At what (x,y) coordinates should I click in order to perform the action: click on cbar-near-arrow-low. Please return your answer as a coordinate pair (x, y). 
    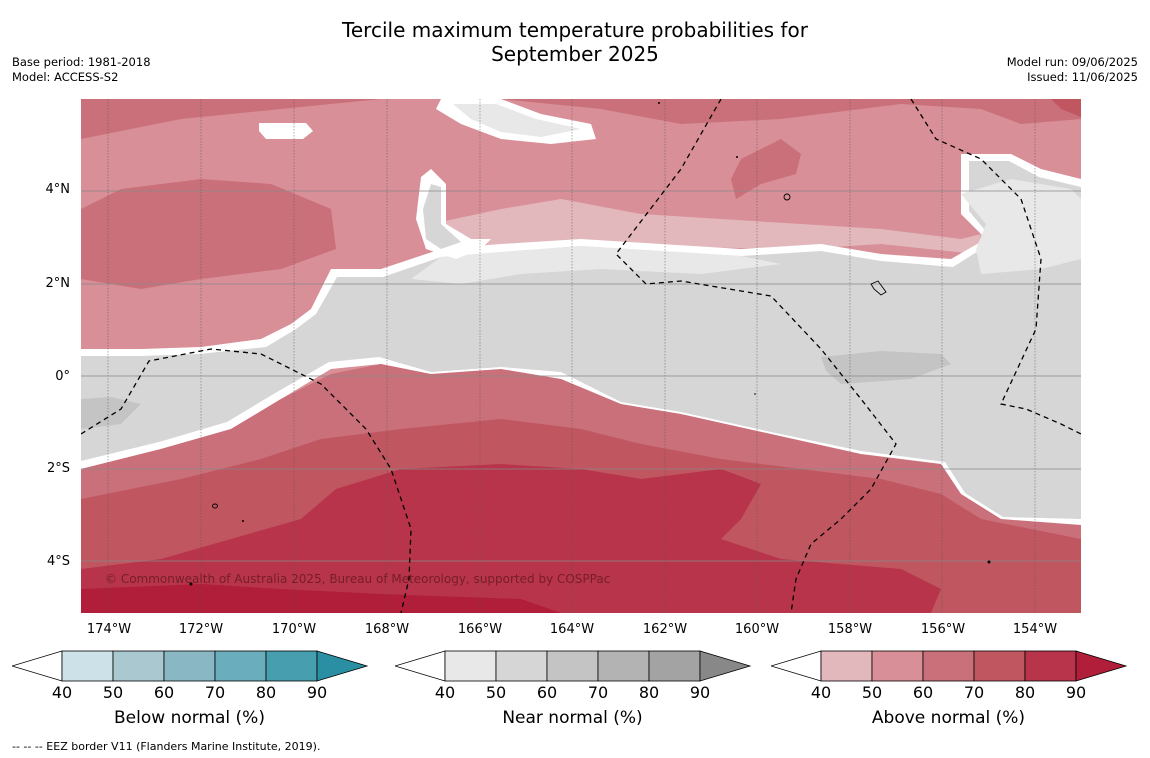
    Looking at the image, I should click on (419, 666).